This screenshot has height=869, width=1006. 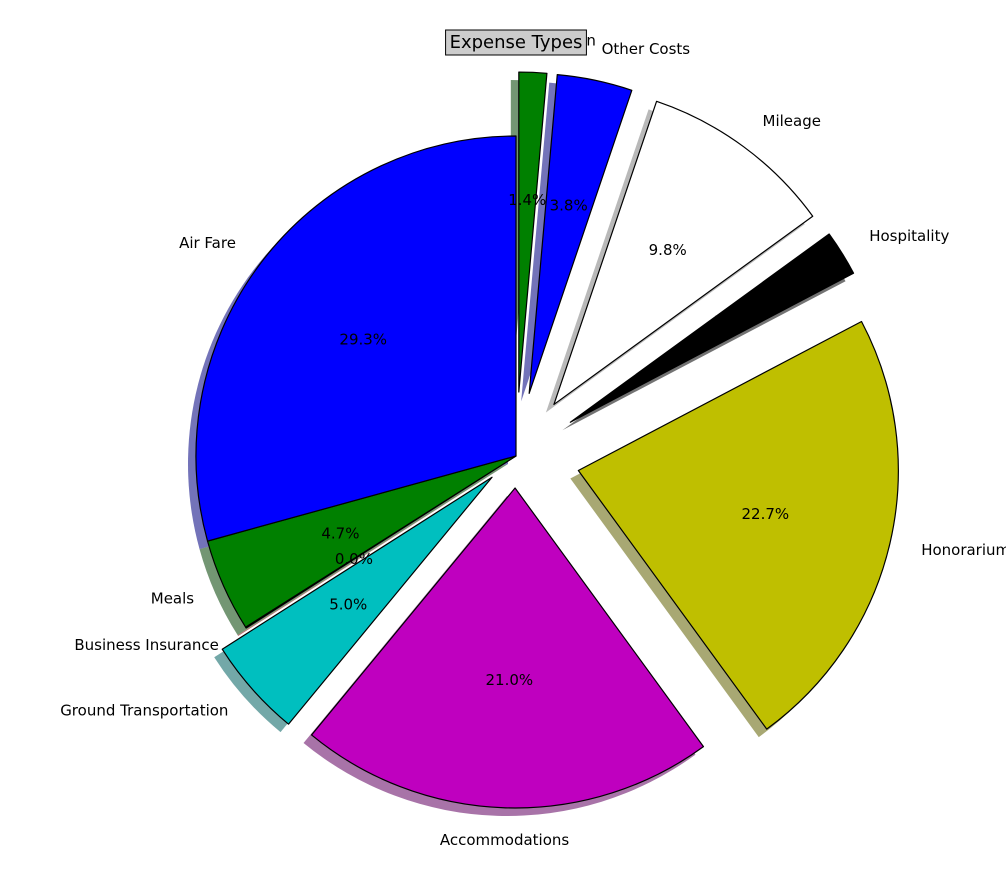 I want to click on label-mileage: Mileage, so click(x=792, y=121).